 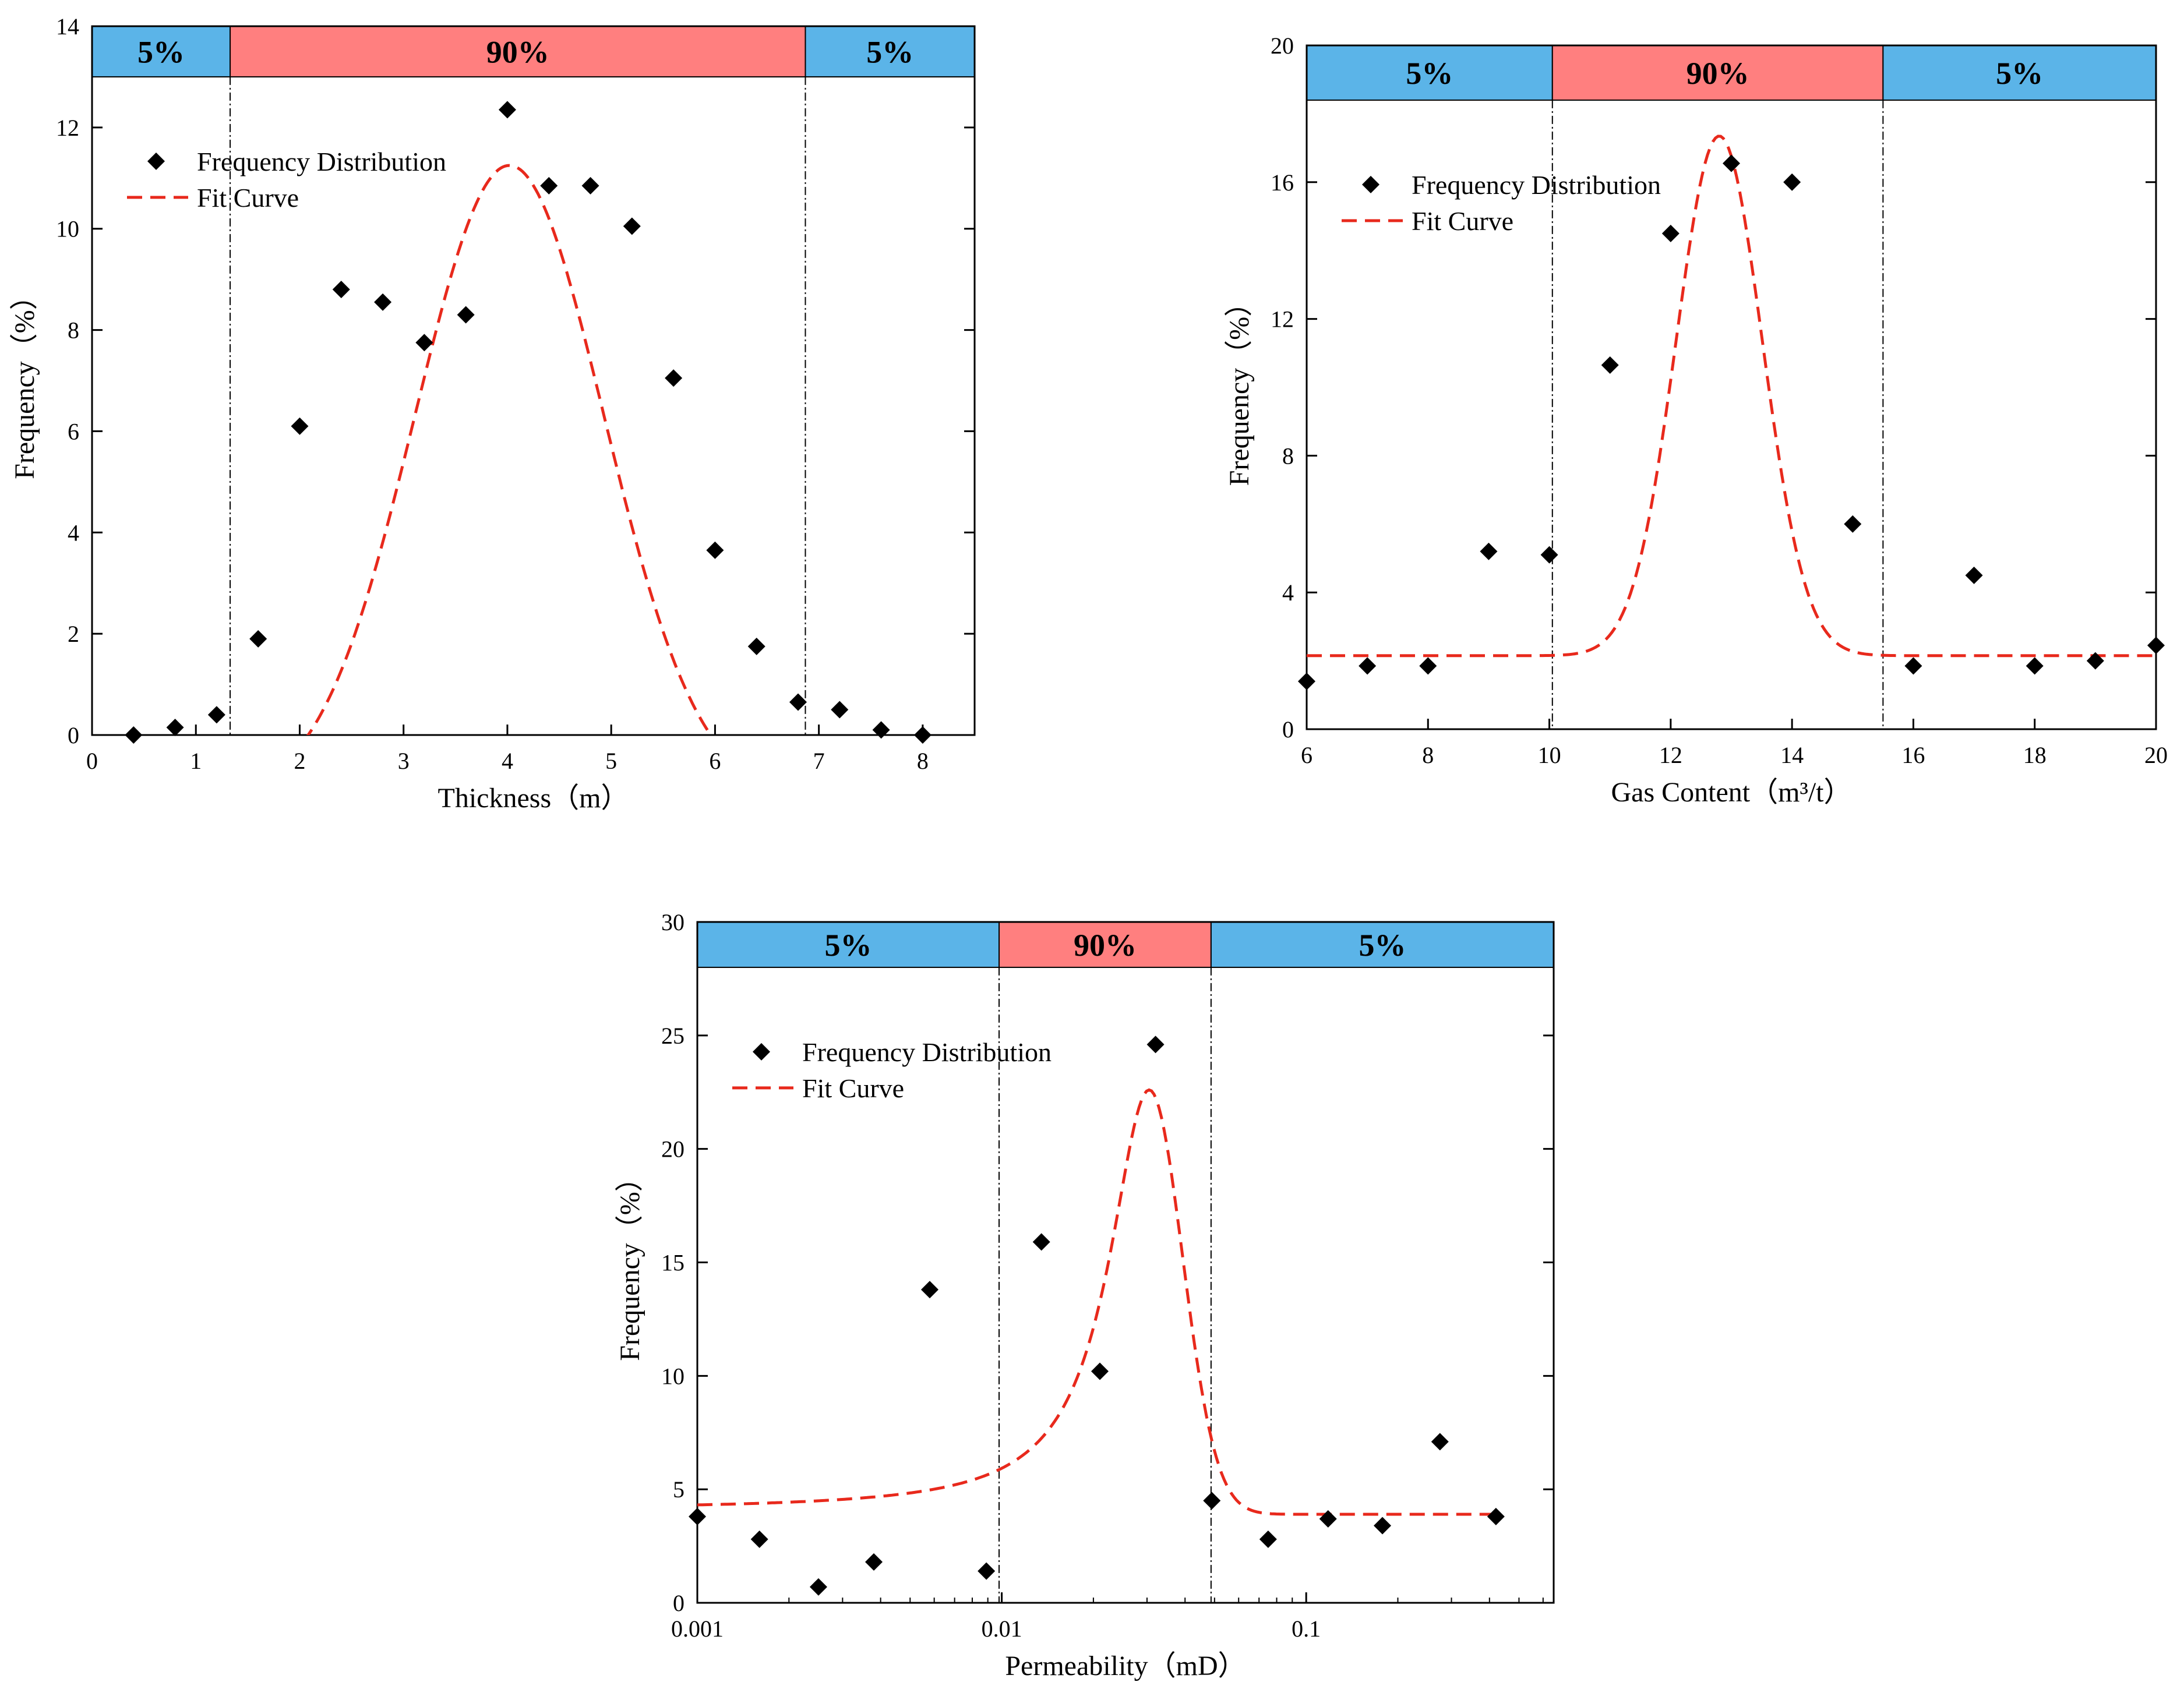 I want to click on x-tick-label: 0.1, so click(x=1306, y=1629).